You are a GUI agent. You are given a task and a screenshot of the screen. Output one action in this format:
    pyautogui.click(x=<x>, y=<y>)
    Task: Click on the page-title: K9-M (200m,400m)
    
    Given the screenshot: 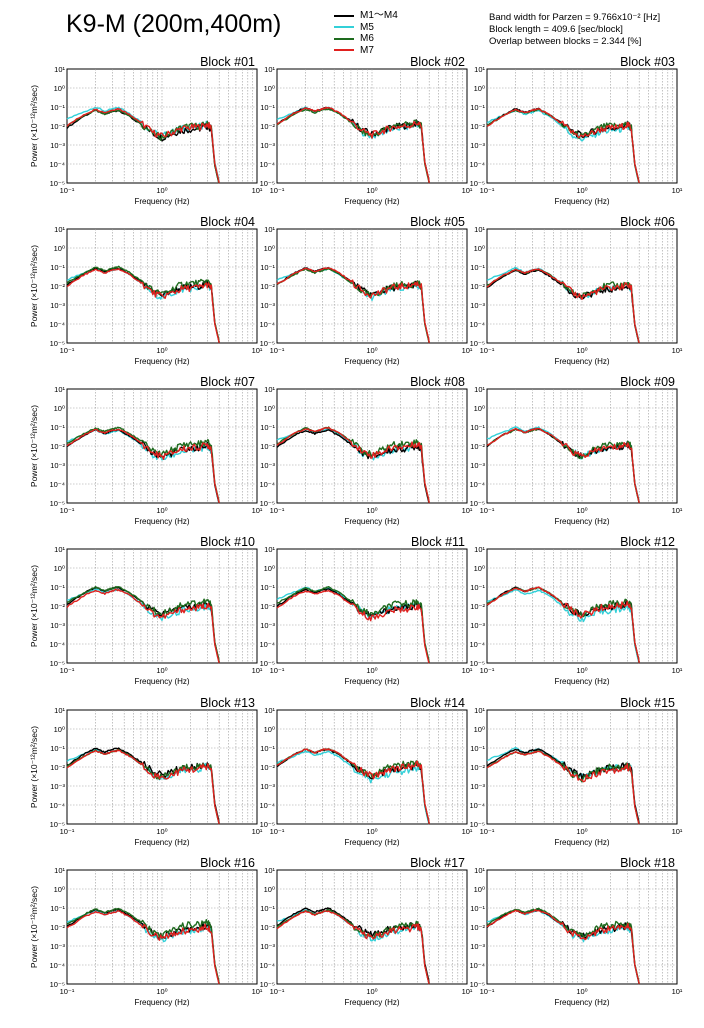 What is the action you would take?
    pyautogui.click(x=174, y=24)
    